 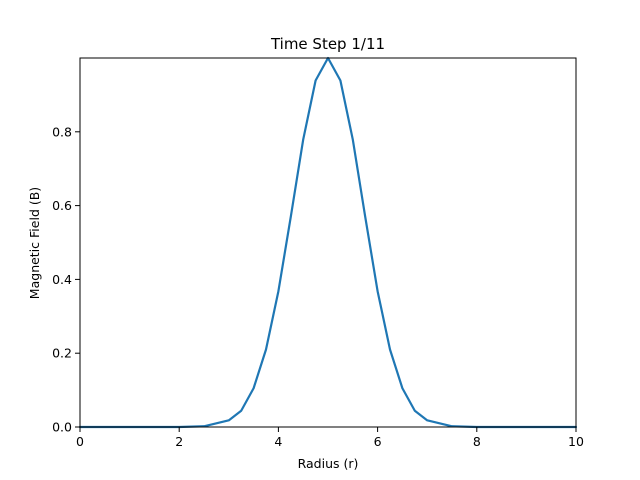 I want to click on y-tick-label: 0.8, so click(x=62, y=131).